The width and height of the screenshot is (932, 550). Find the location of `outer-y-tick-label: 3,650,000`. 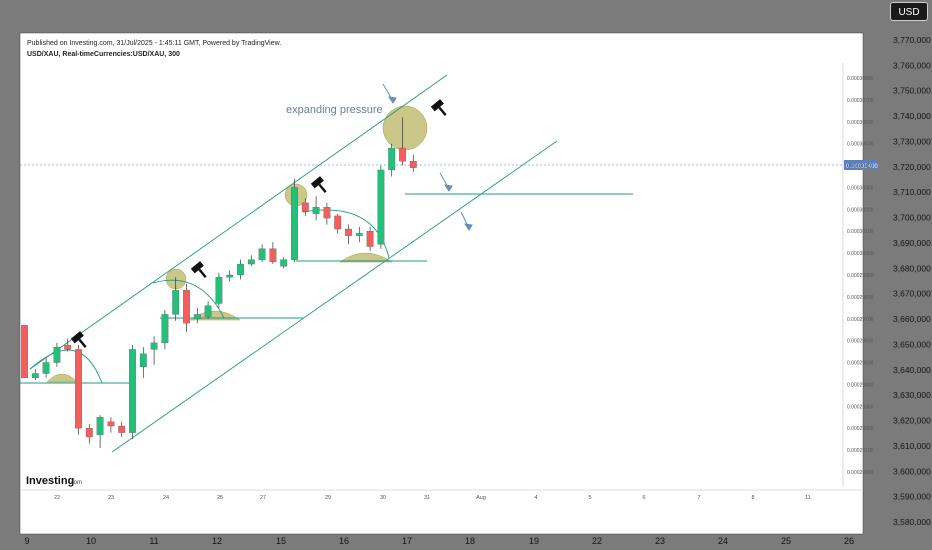

outer-y-tick-label: 3,650,000 is located at coordinates (912, 344).